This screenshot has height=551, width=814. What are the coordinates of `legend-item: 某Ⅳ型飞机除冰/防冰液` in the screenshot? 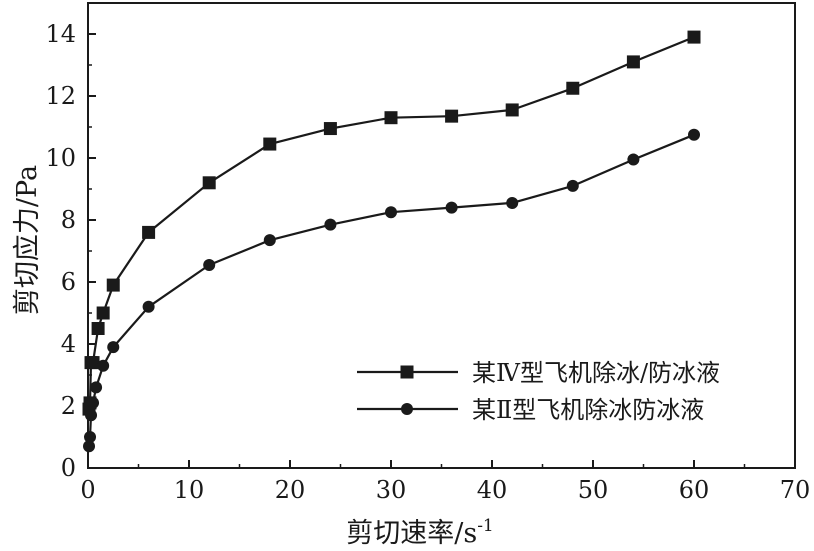 It's located at (538, 373).